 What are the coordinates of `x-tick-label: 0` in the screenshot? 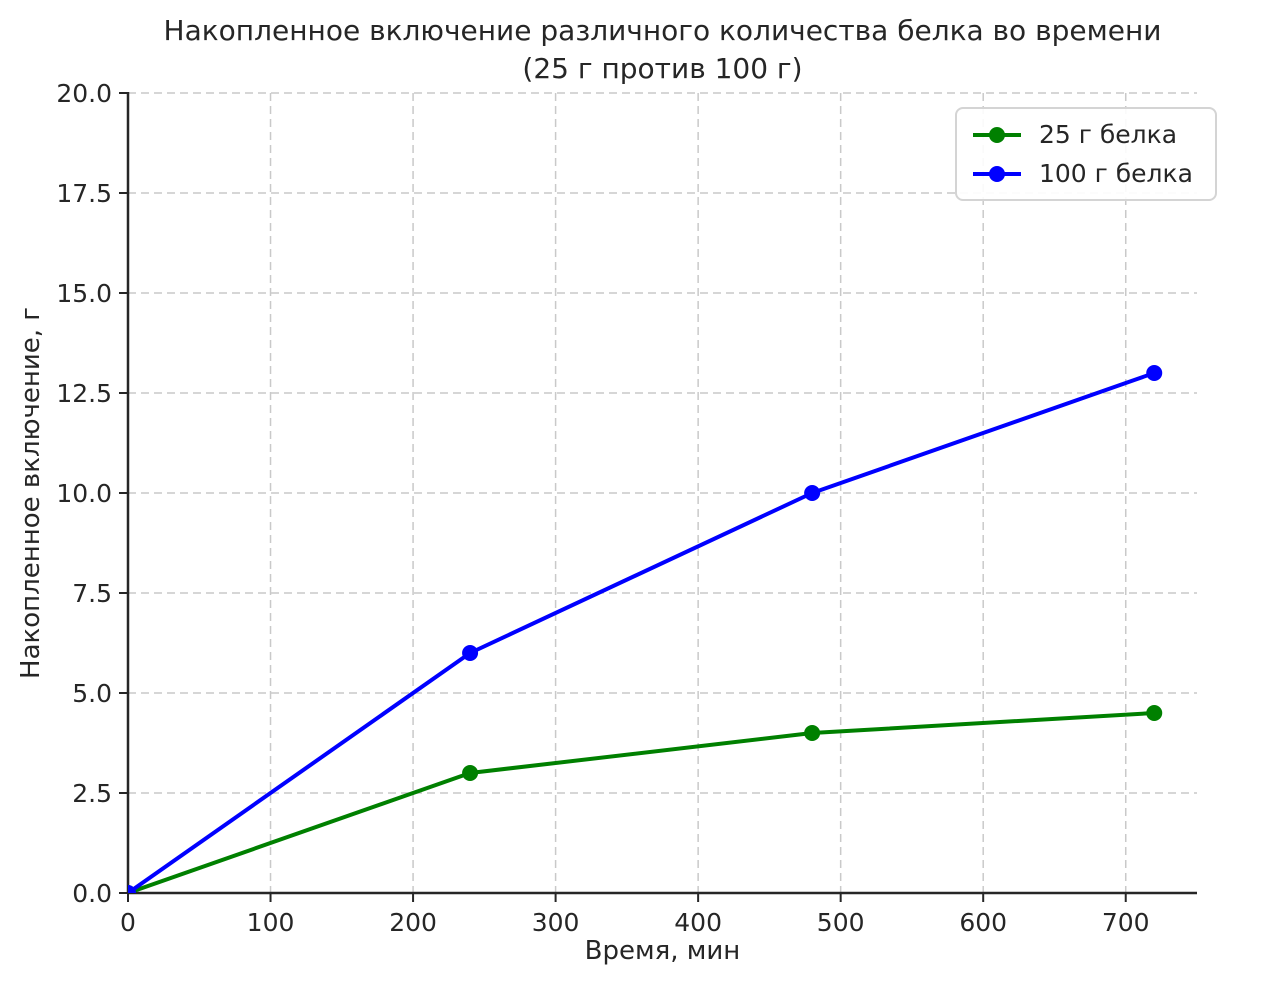 It's located at (128, 922).